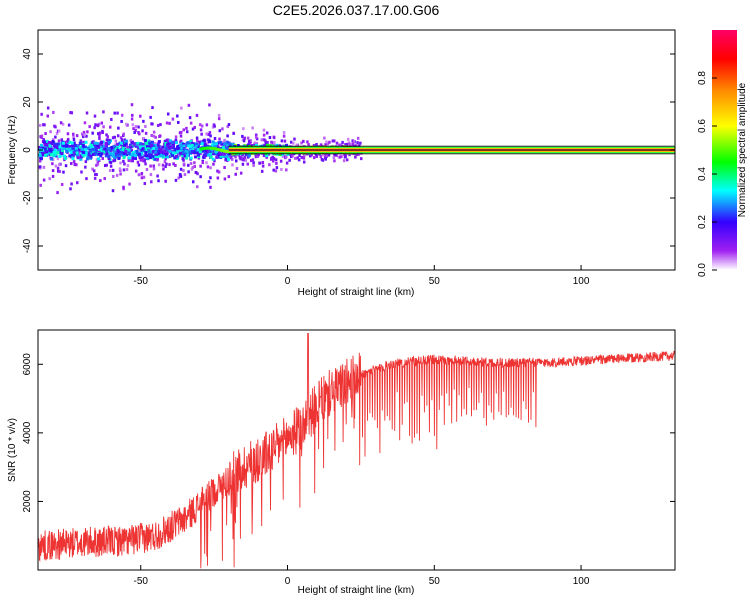 The image size is (750, 605). I want to click on y-tick-label: 40, so click(27, 54).